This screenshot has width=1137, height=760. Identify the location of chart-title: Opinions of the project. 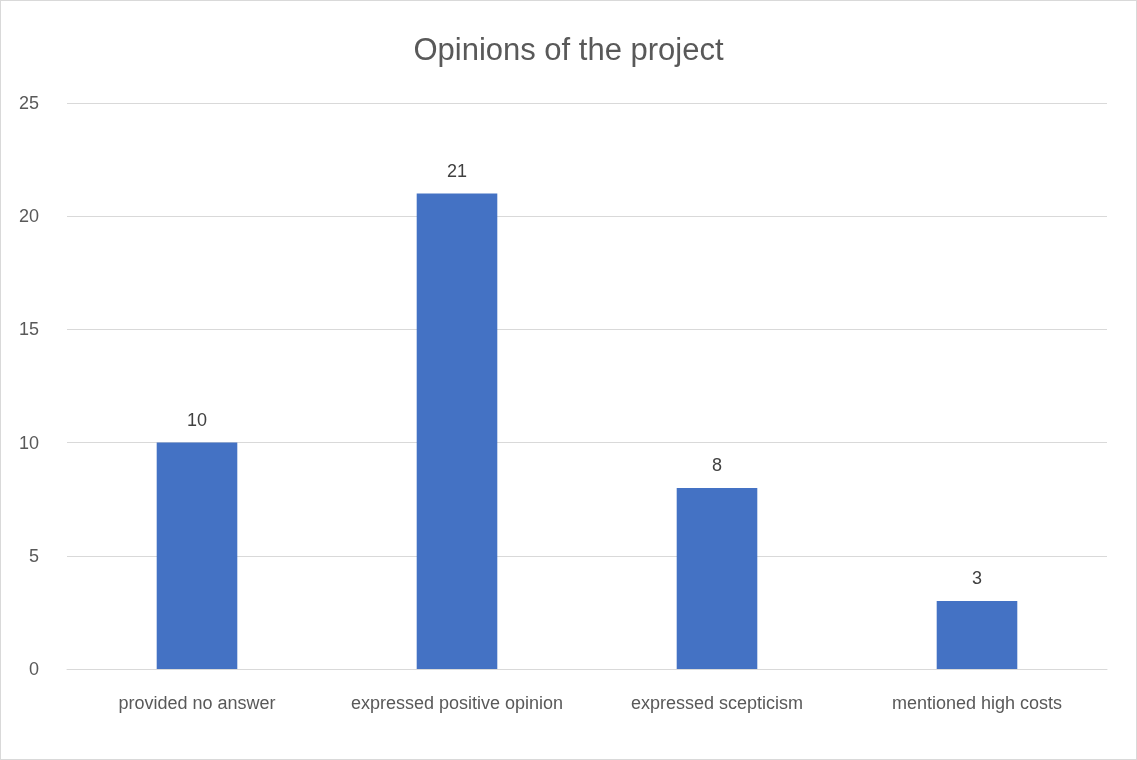
(568, 49).